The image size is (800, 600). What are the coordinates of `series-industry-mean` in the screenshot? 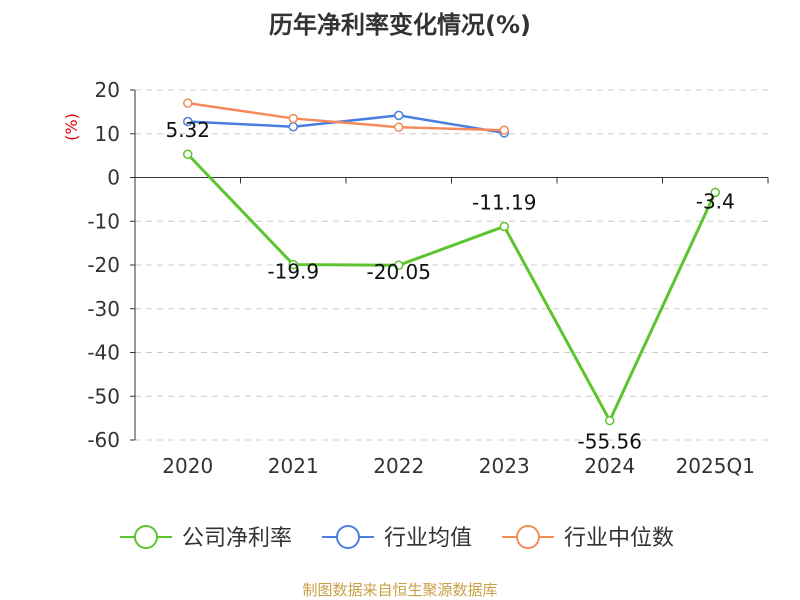 It's located at (346, 124).